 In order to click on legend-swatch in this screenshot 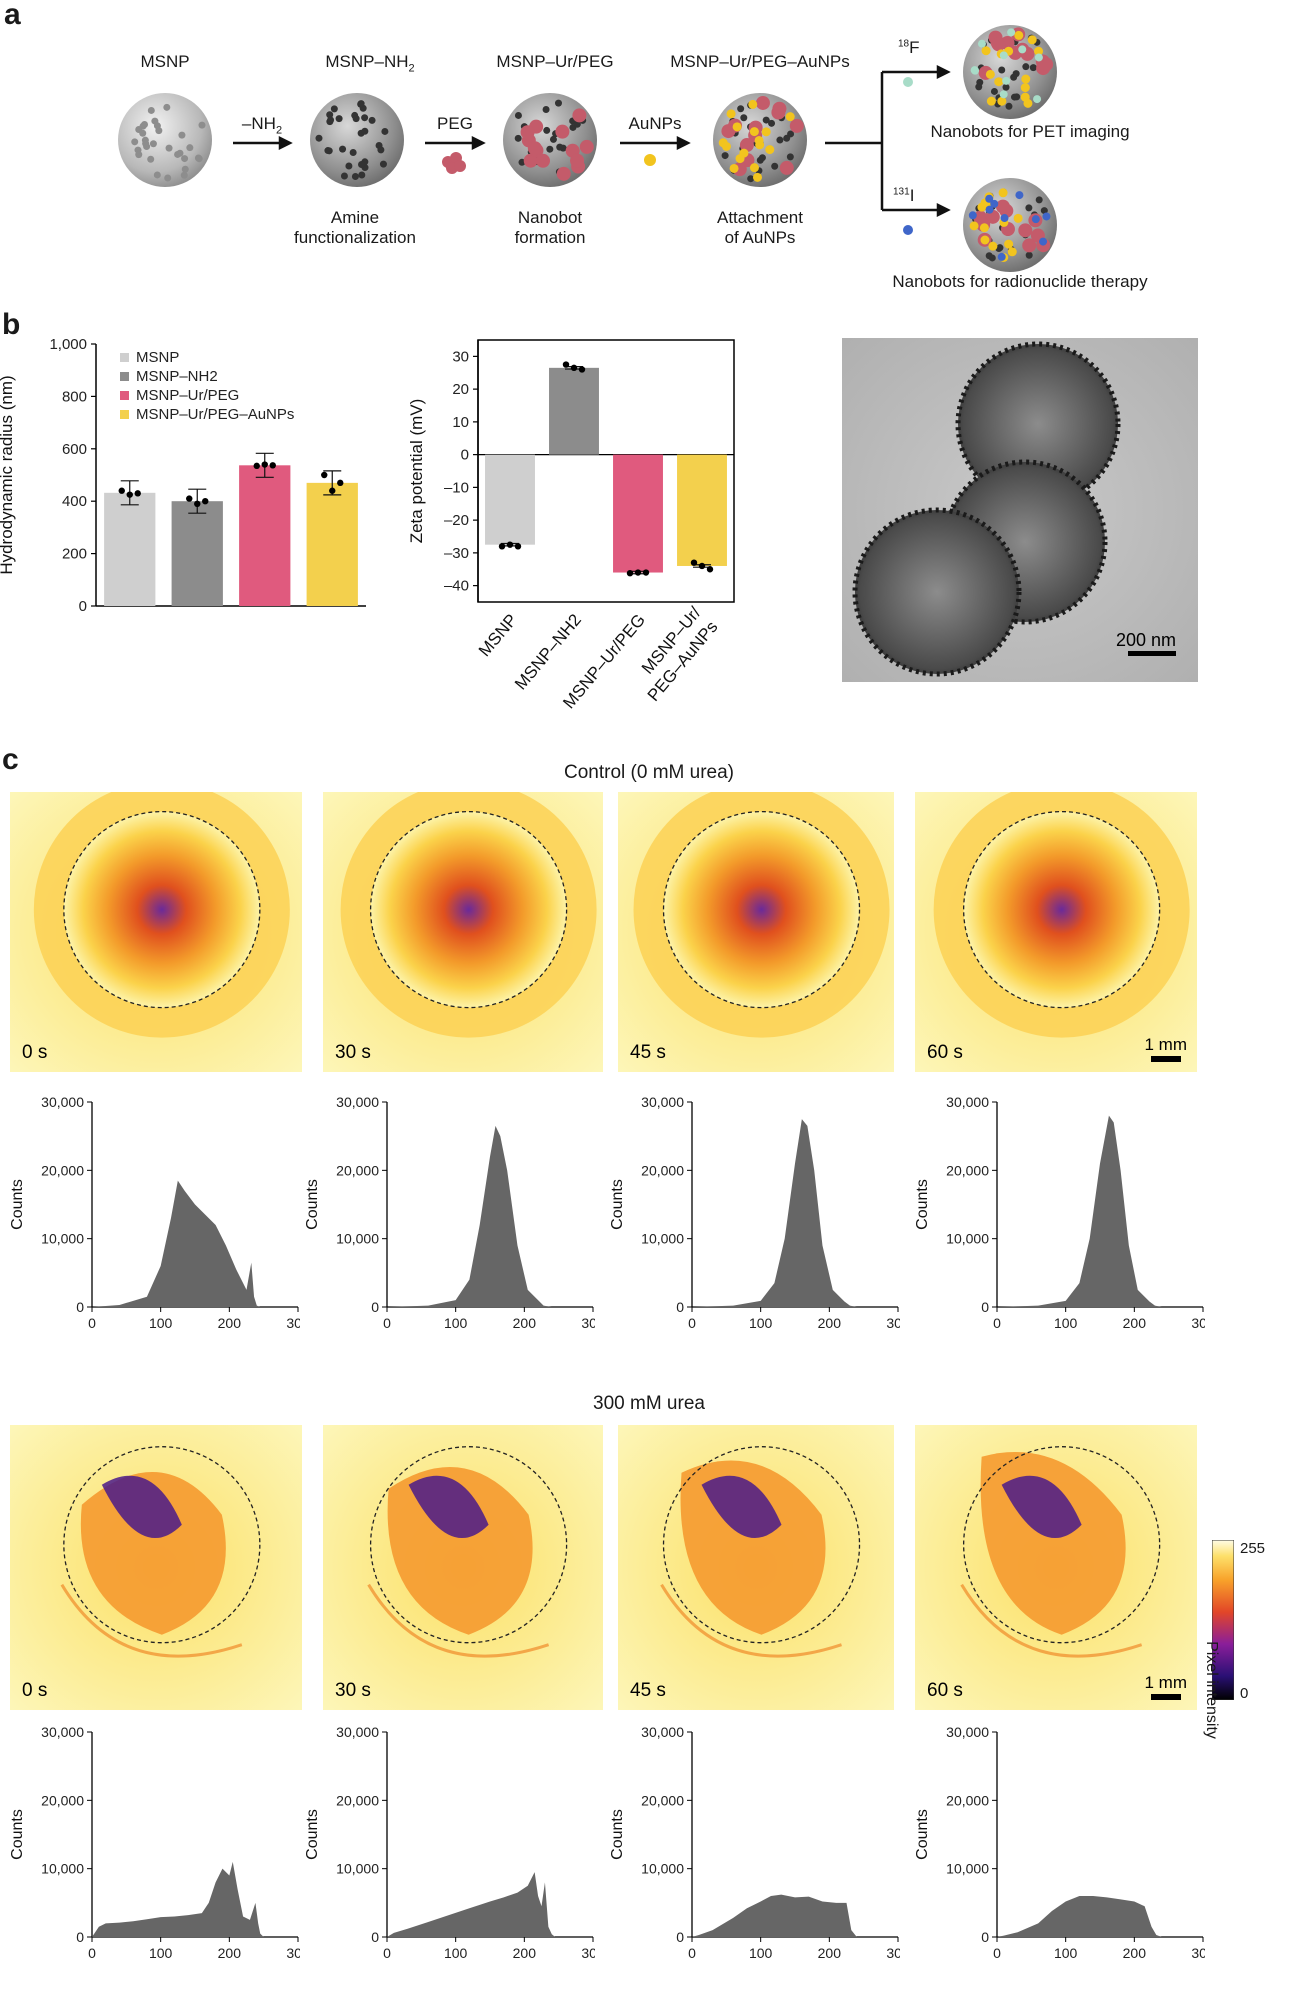, I will do `click(124, 357)`.